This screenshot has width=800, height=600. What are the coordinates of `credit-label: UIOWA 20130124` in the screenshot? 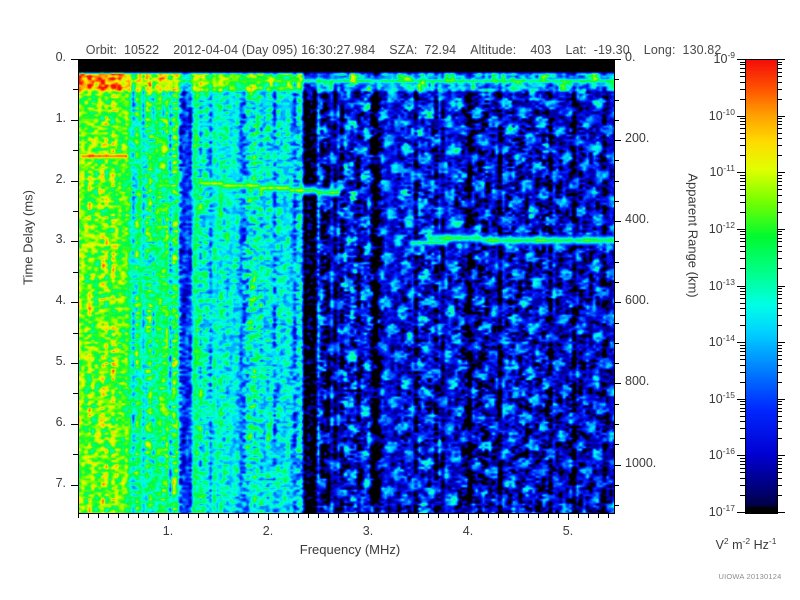 It's located at (750, 576).